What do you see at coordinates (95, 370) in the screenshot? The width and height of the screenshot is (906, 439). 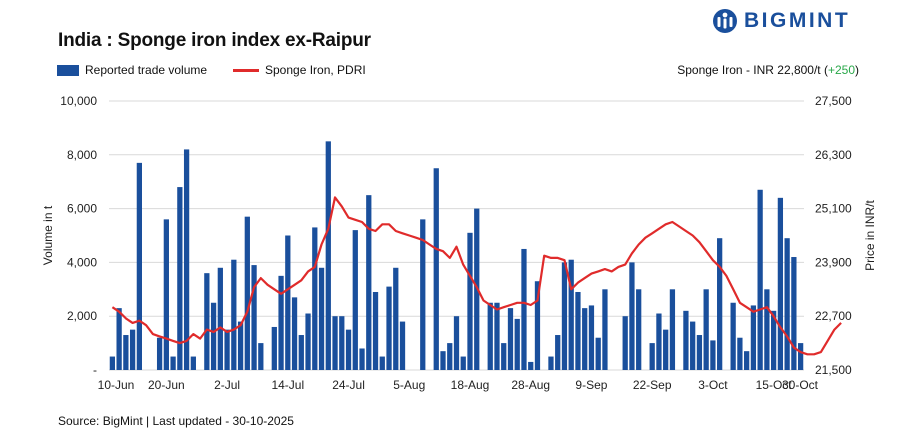 I see `y-left-tick-label: -` at bounding box center [95, 370].